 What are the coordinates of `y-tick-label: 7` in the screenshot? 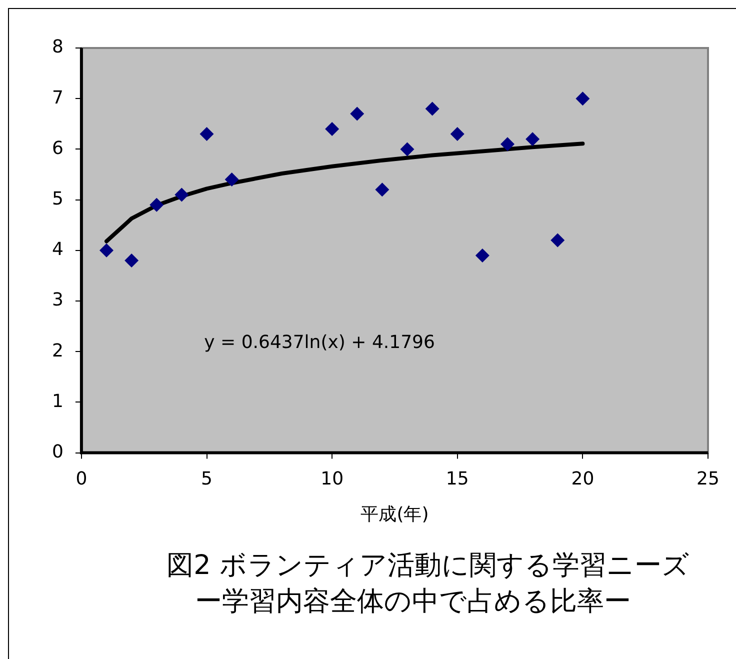 It's located at (58, 97).